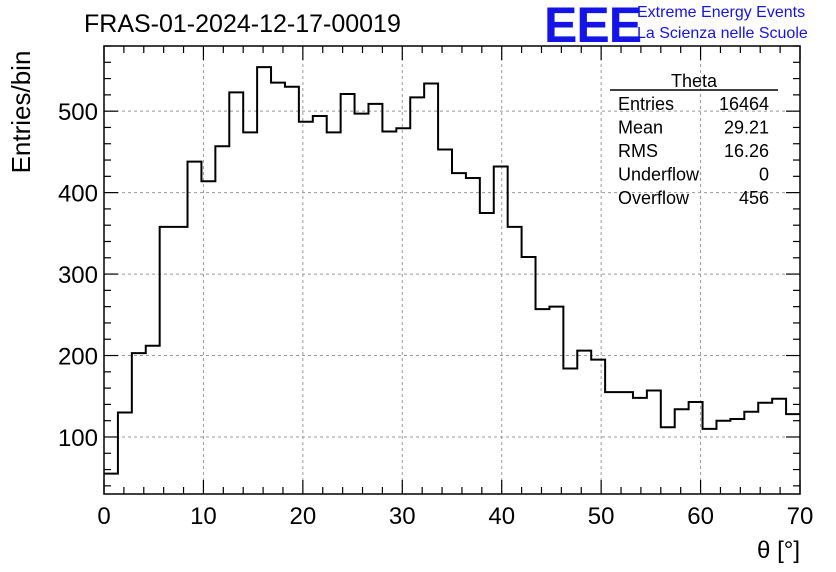 This screenshot has height=572, width=836. I want to click on x-tick-label: 10, so click(203, 516).